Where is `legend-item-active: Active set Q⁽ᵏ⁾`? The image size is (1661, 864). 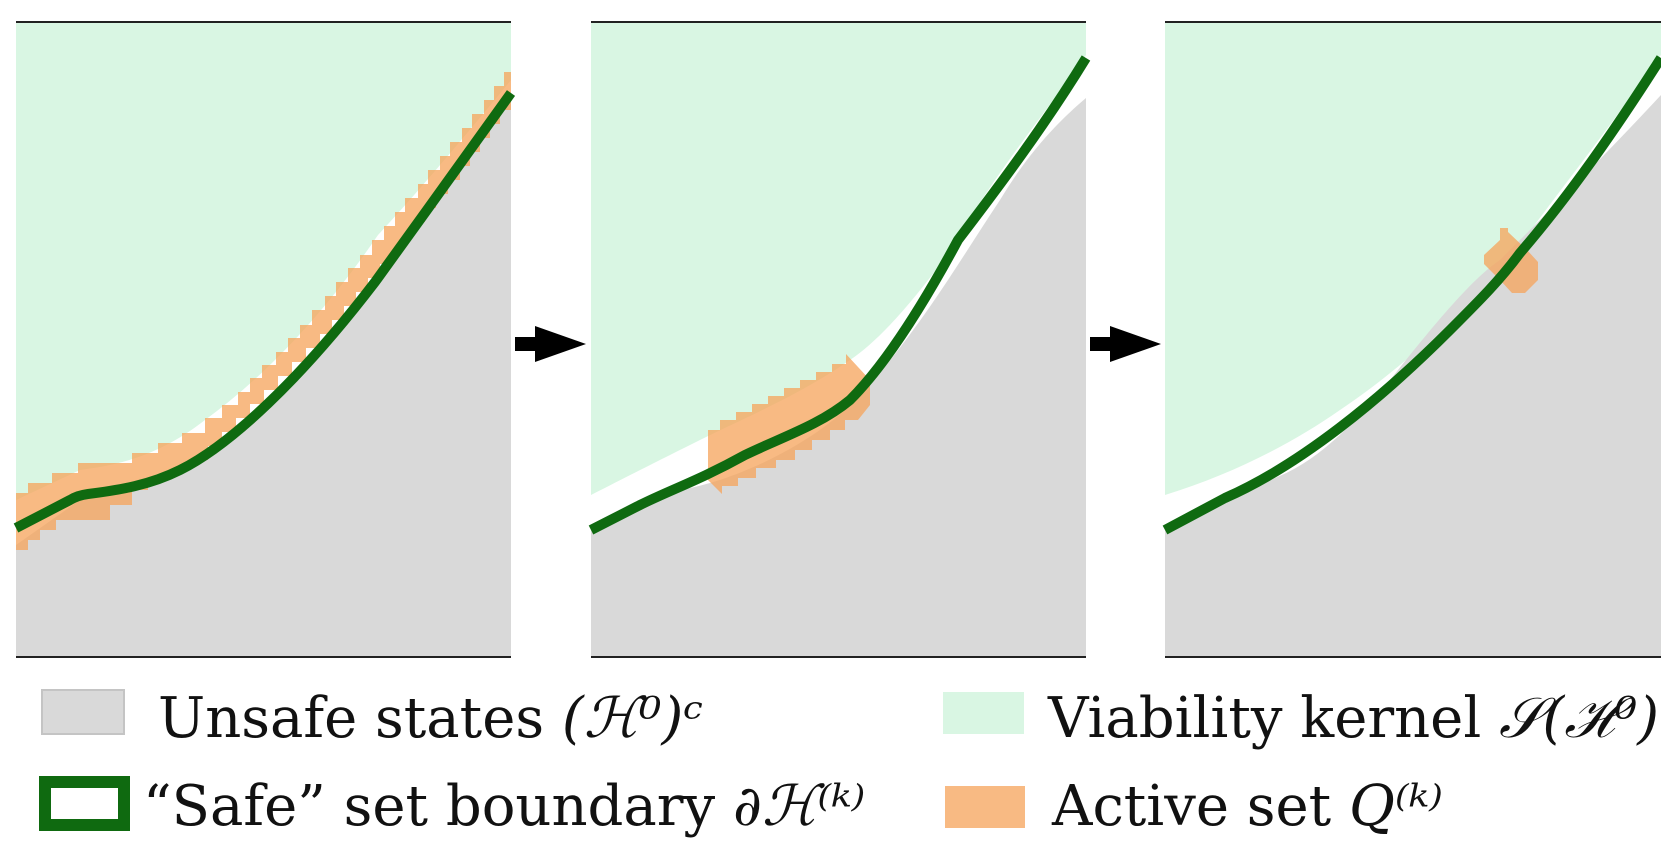 legend-item-active: Active set Q⁽ᵏ⁾ is located at coordinates (1194, 806).